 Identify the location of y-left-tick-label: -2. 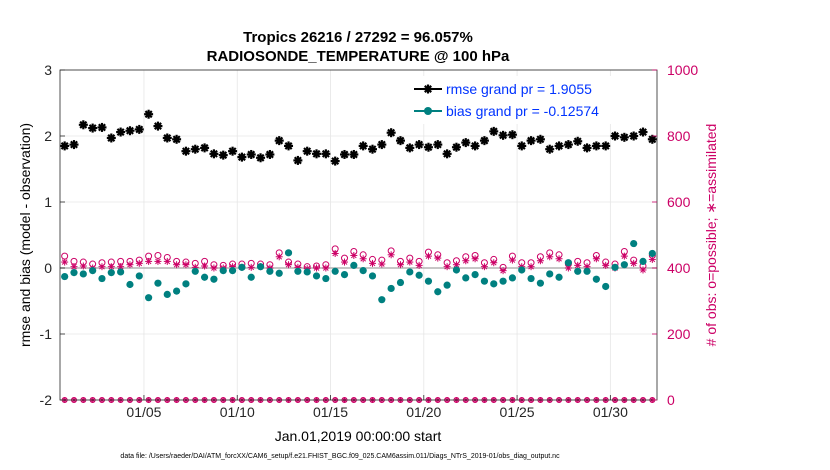
(46, 400).